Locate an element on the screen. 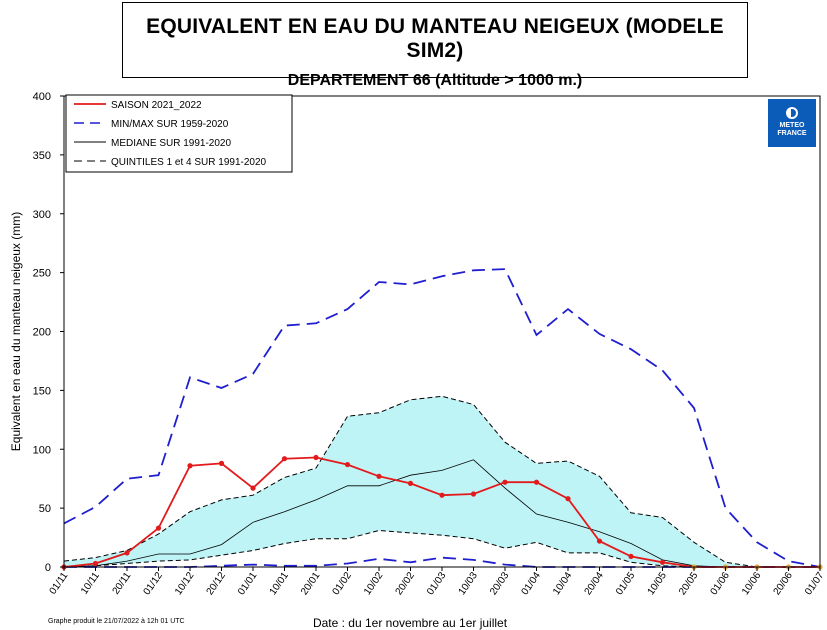 Image resolution: width=827 pixels, height=630 pixels. y-tick-label: 350 is located at coordinates (42, 156).